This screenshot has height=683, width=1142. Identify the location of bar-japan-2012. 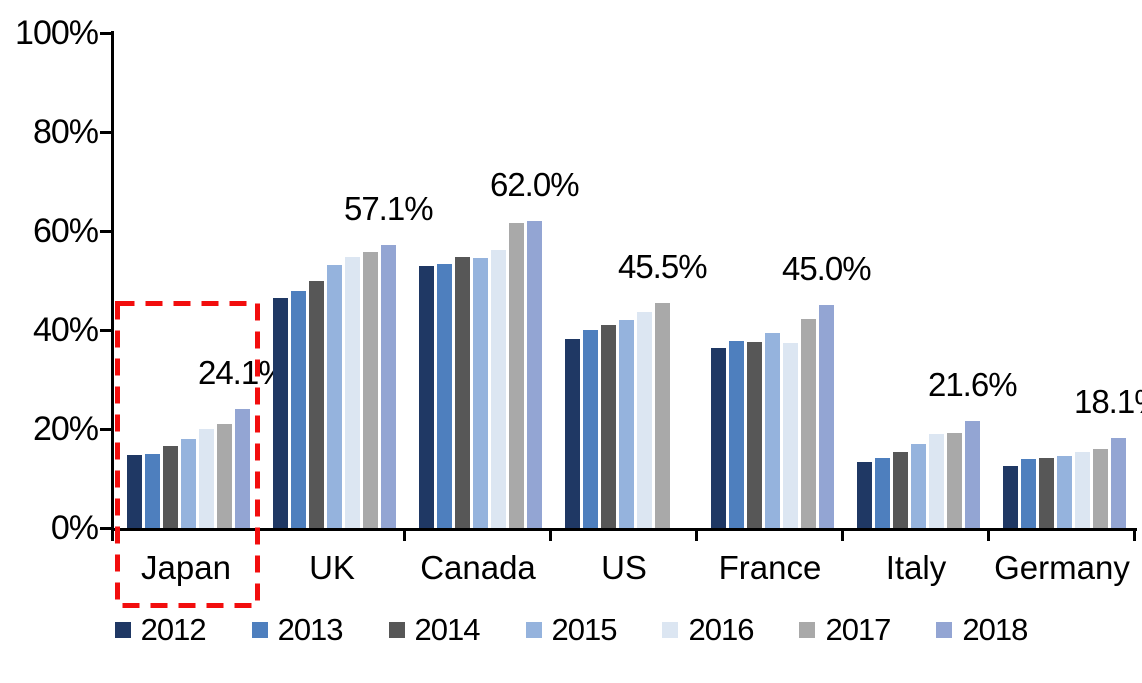
(134, 491).